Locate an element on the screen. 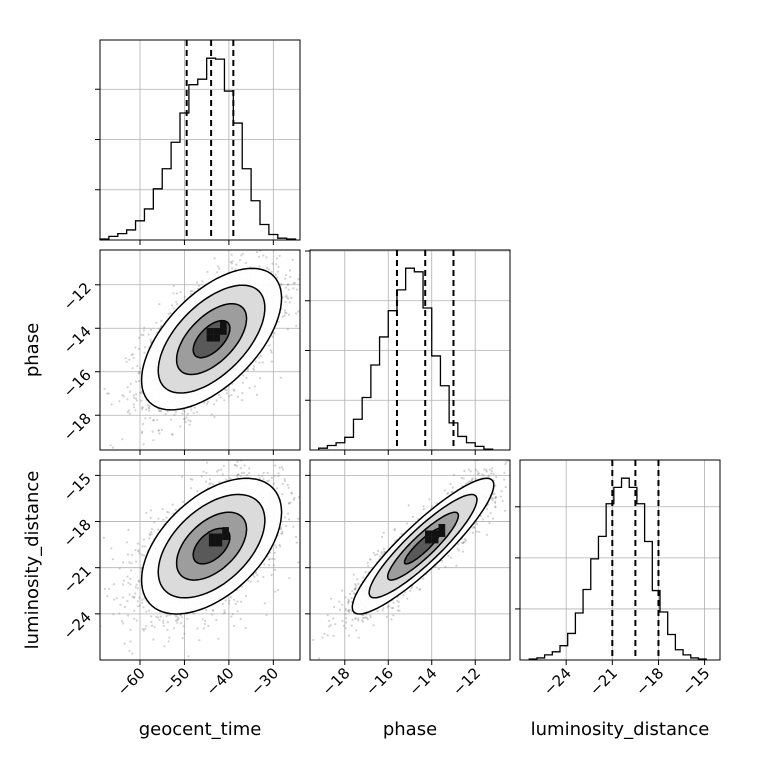 The image size is (760, 760). hist-background is located at coordinates (200, 140).